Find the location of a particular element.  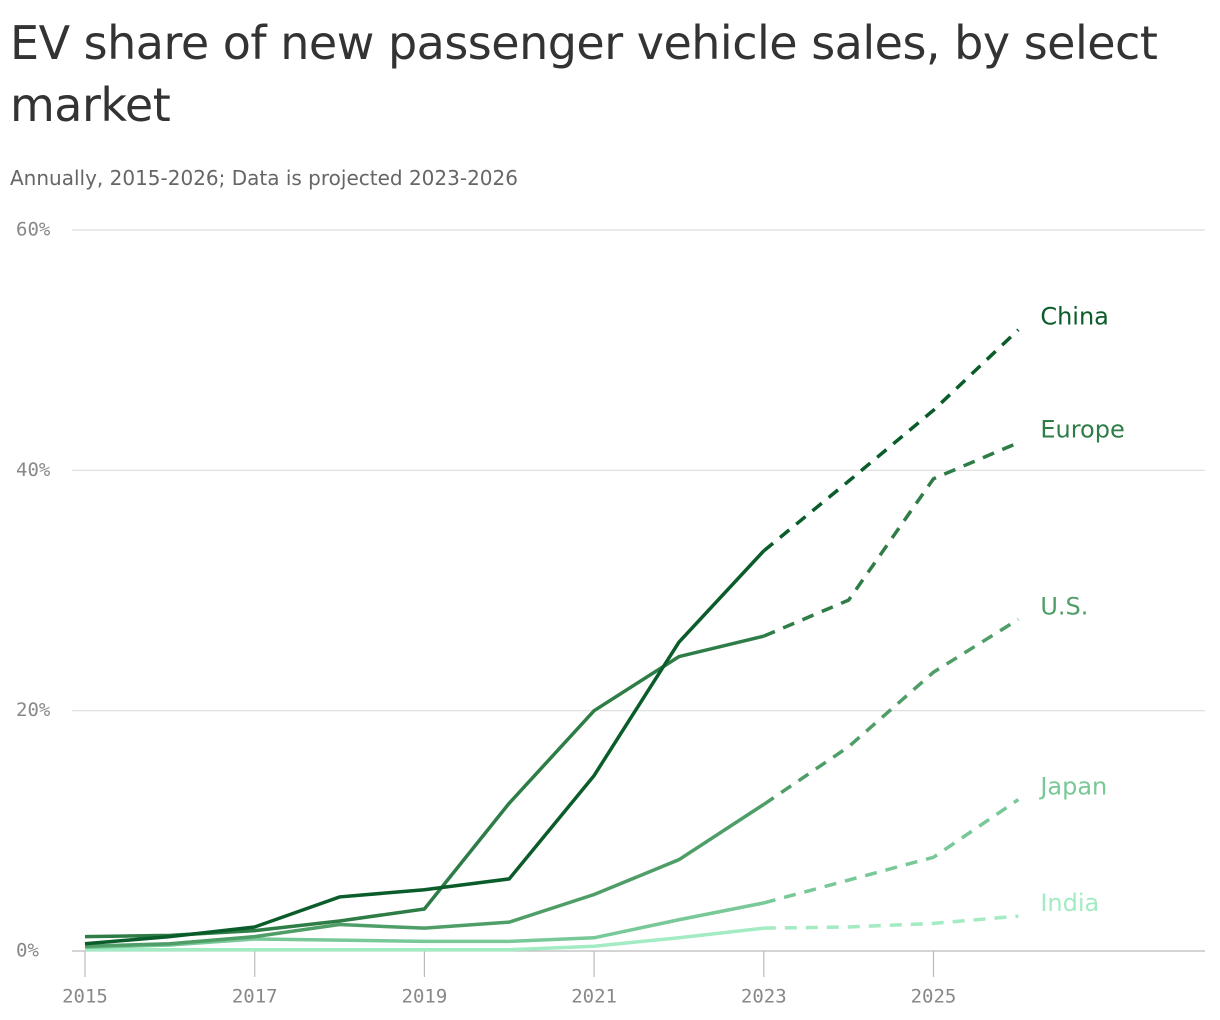

series-label: Japan is located at coordinates (1072, 787).